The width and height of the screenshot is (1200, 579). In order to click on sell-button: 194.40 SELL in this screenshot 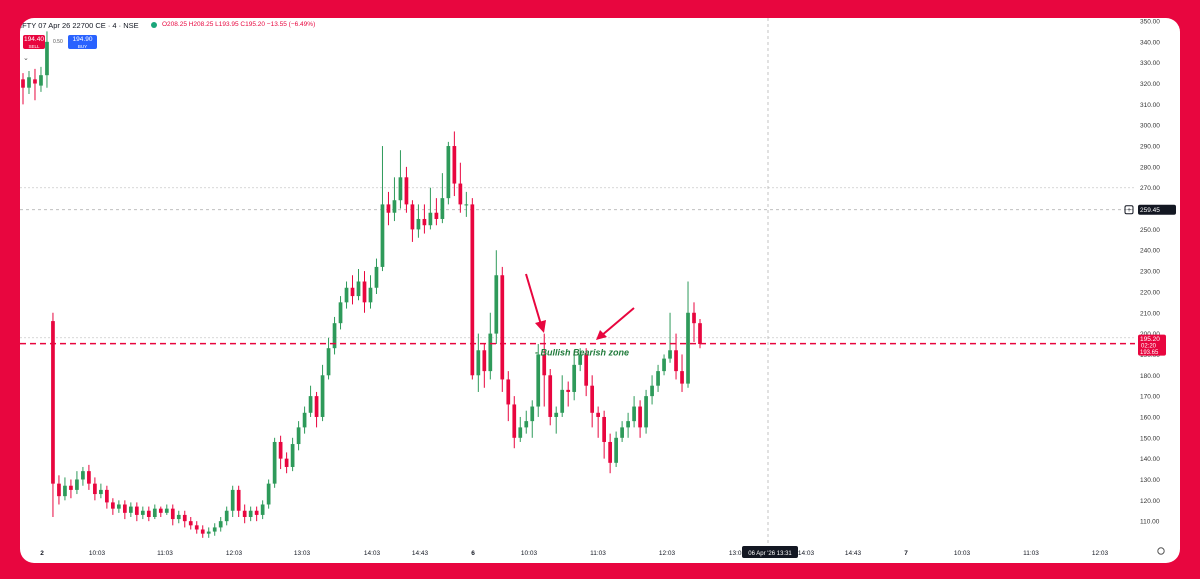, I will do `click(34, 42)`.